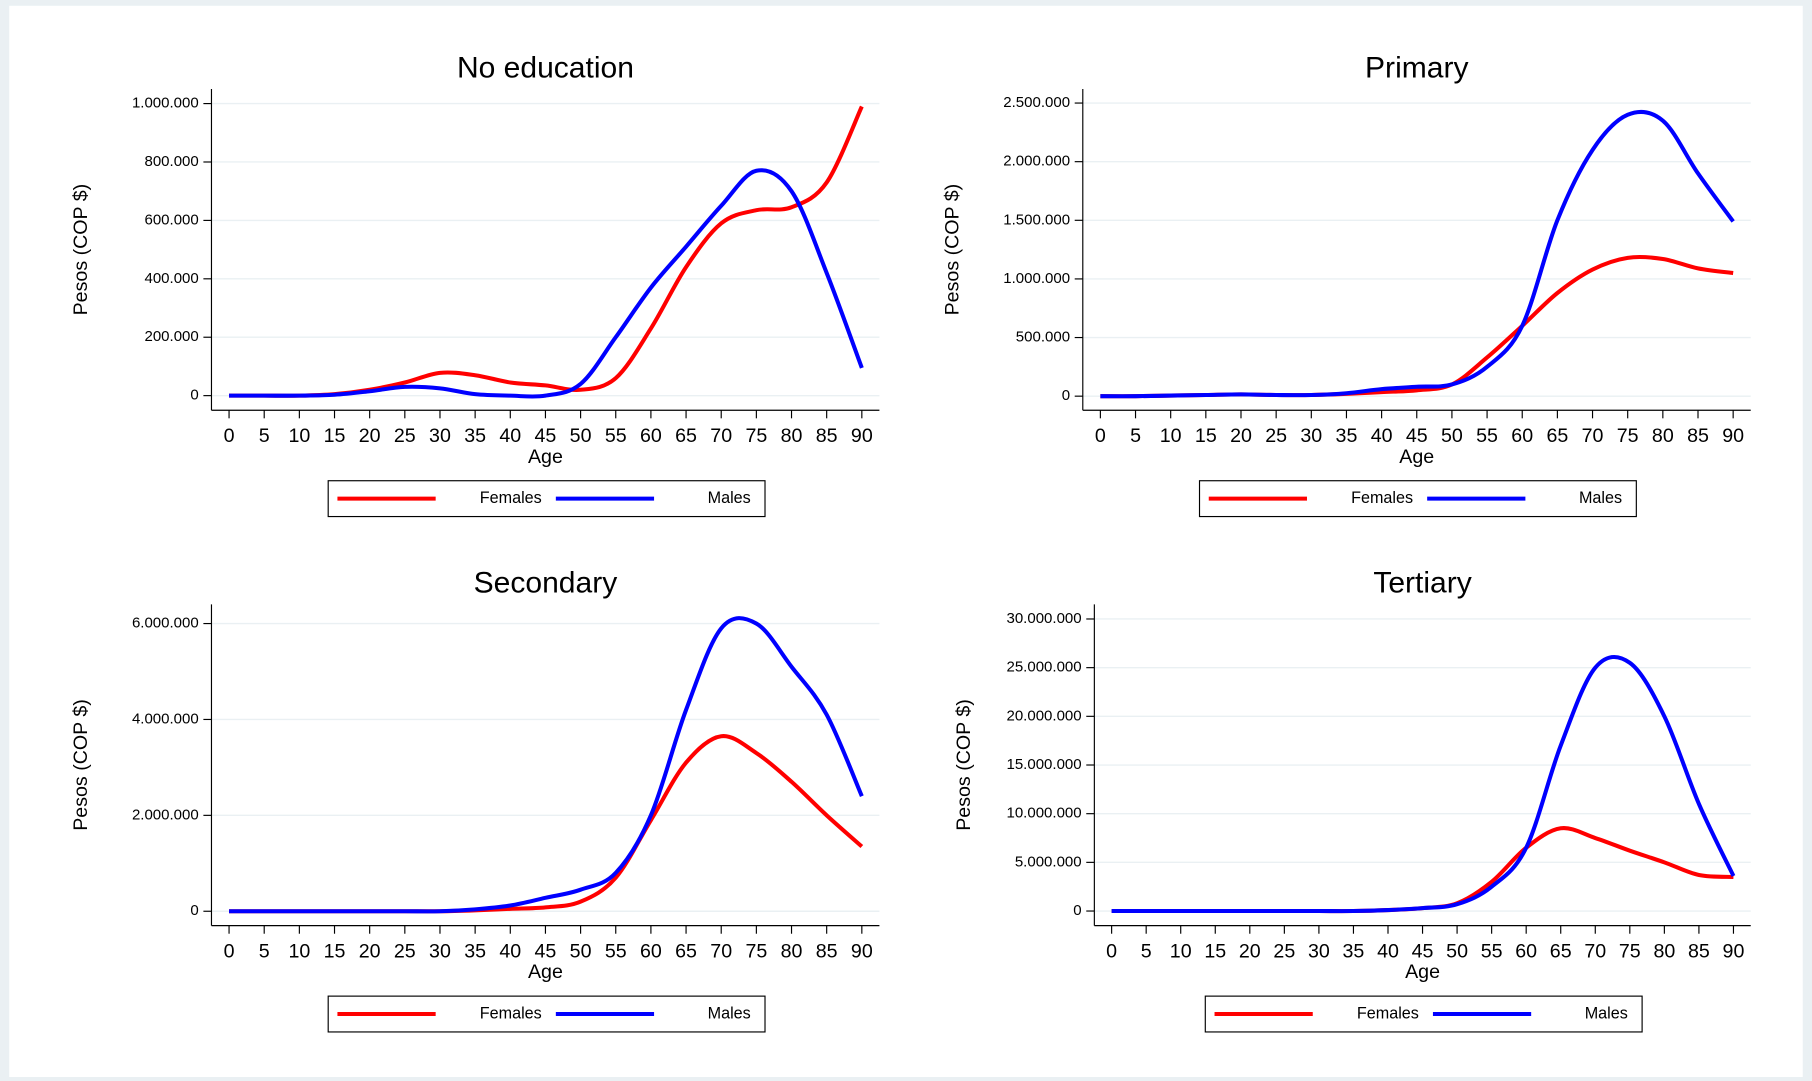  Describe the element at coordinates (171, 161) in the screenshot. I see `y-tick-label: 800.000` at that location.